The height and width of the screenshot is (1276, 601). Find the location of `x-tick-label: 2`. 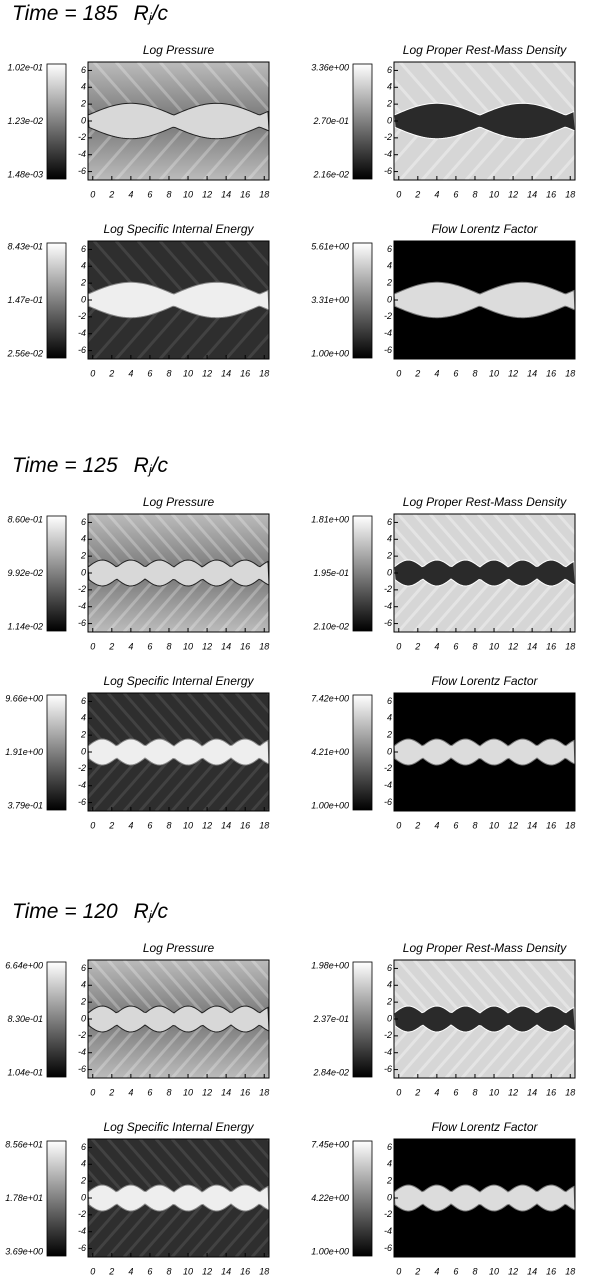

x-tick-label: 2 is located at coordinates (417, 825).